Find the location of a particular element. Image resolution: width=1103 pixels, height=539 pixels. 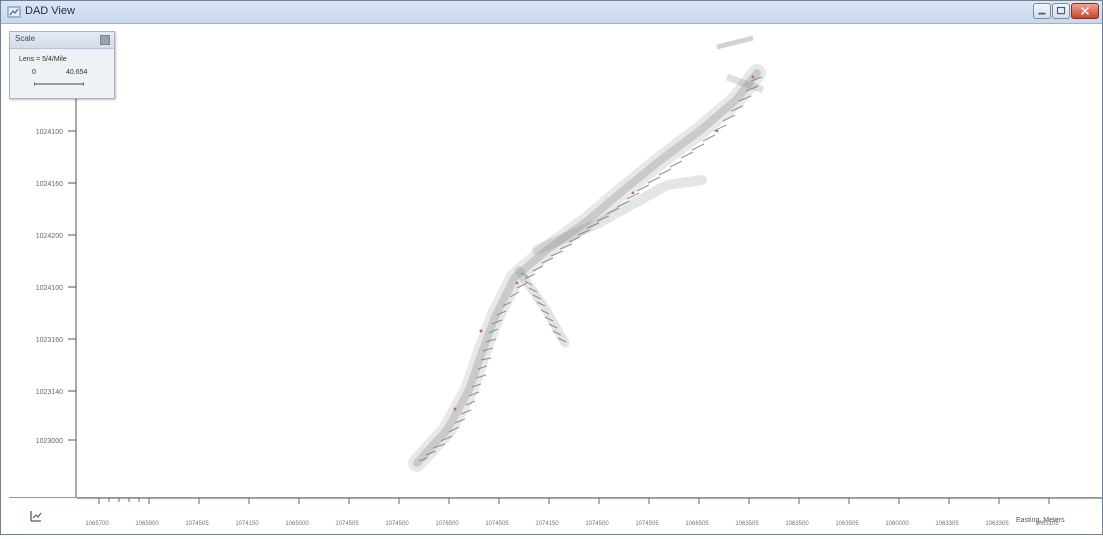

scale-zero-label: 0 is located at coordinates (34, 72).